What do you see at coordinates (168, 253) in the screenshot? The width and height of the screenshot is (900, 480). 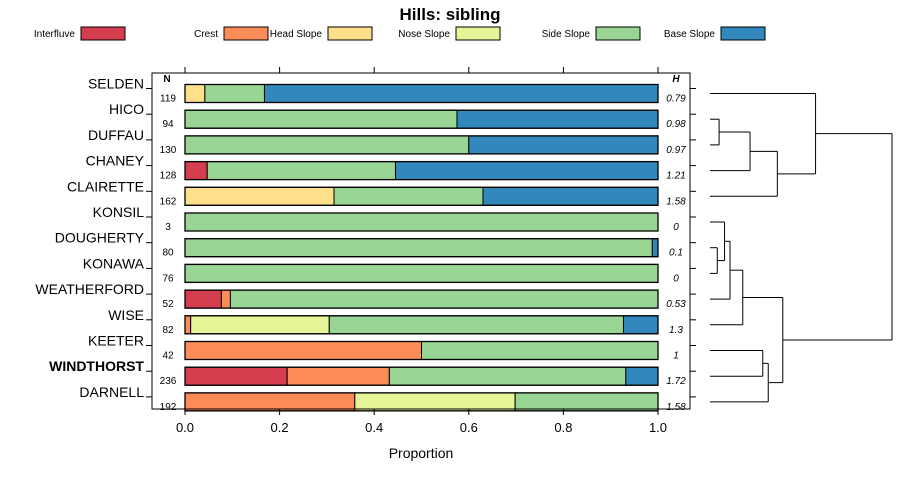 I see `n-value: 80` at bounding box center [168, 253].